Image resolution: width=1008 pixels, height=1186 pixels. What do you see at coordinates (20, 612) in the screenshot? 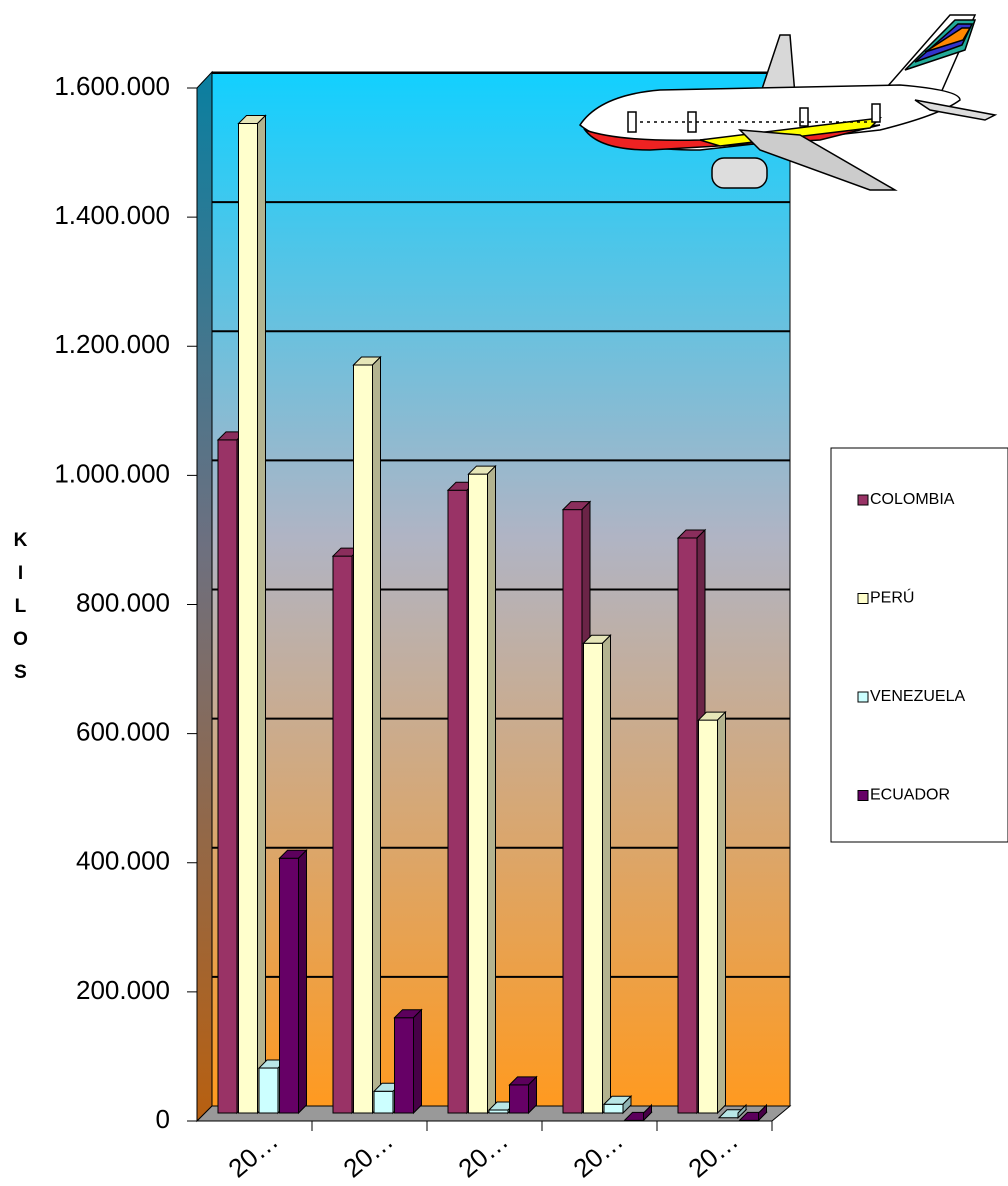
I see `y-axis-title: KILOS` at bounding box center [20, 612].